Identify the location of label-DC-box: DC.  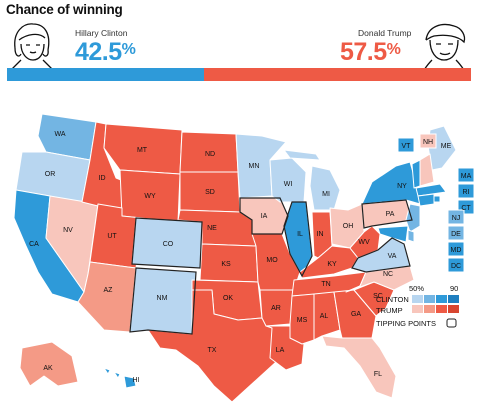
(456, 266).